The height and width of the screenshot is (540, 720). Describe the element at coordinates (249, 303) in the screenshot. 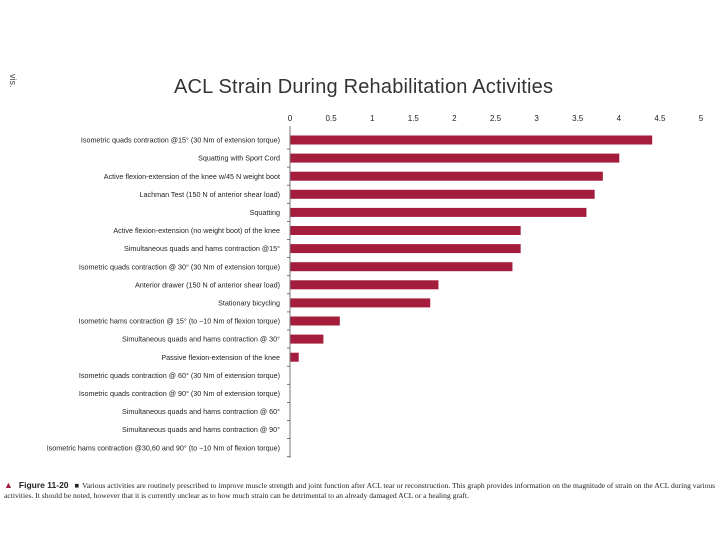

I see `category-label: Stationary bicycling` at that location.